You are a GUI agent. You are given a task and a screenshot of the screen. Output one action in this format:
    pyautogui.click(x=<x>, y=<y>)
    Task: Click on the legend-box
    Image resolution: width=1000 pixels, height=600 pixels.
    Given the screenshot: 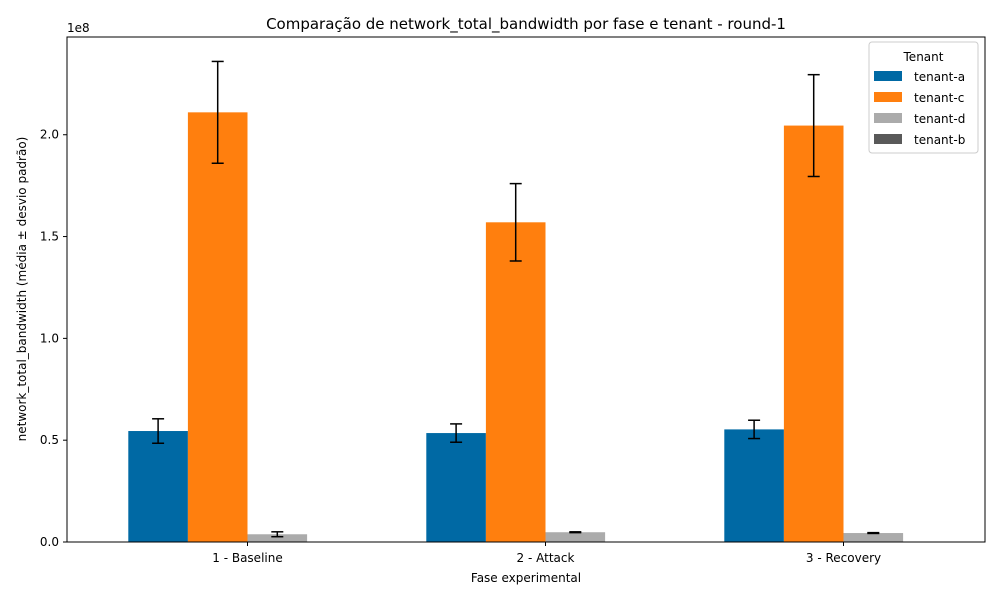 What is the action you would take?
    pyautogui.click(x=923, y=97)
    